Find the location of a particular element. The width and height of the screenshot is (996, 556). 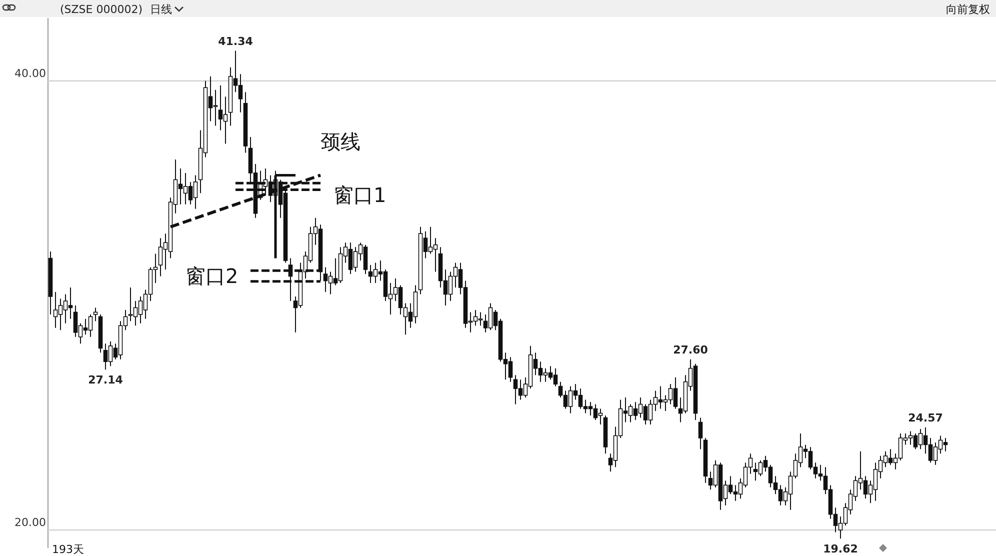

annotation: 41.34 is located at coordinates (236, 41).